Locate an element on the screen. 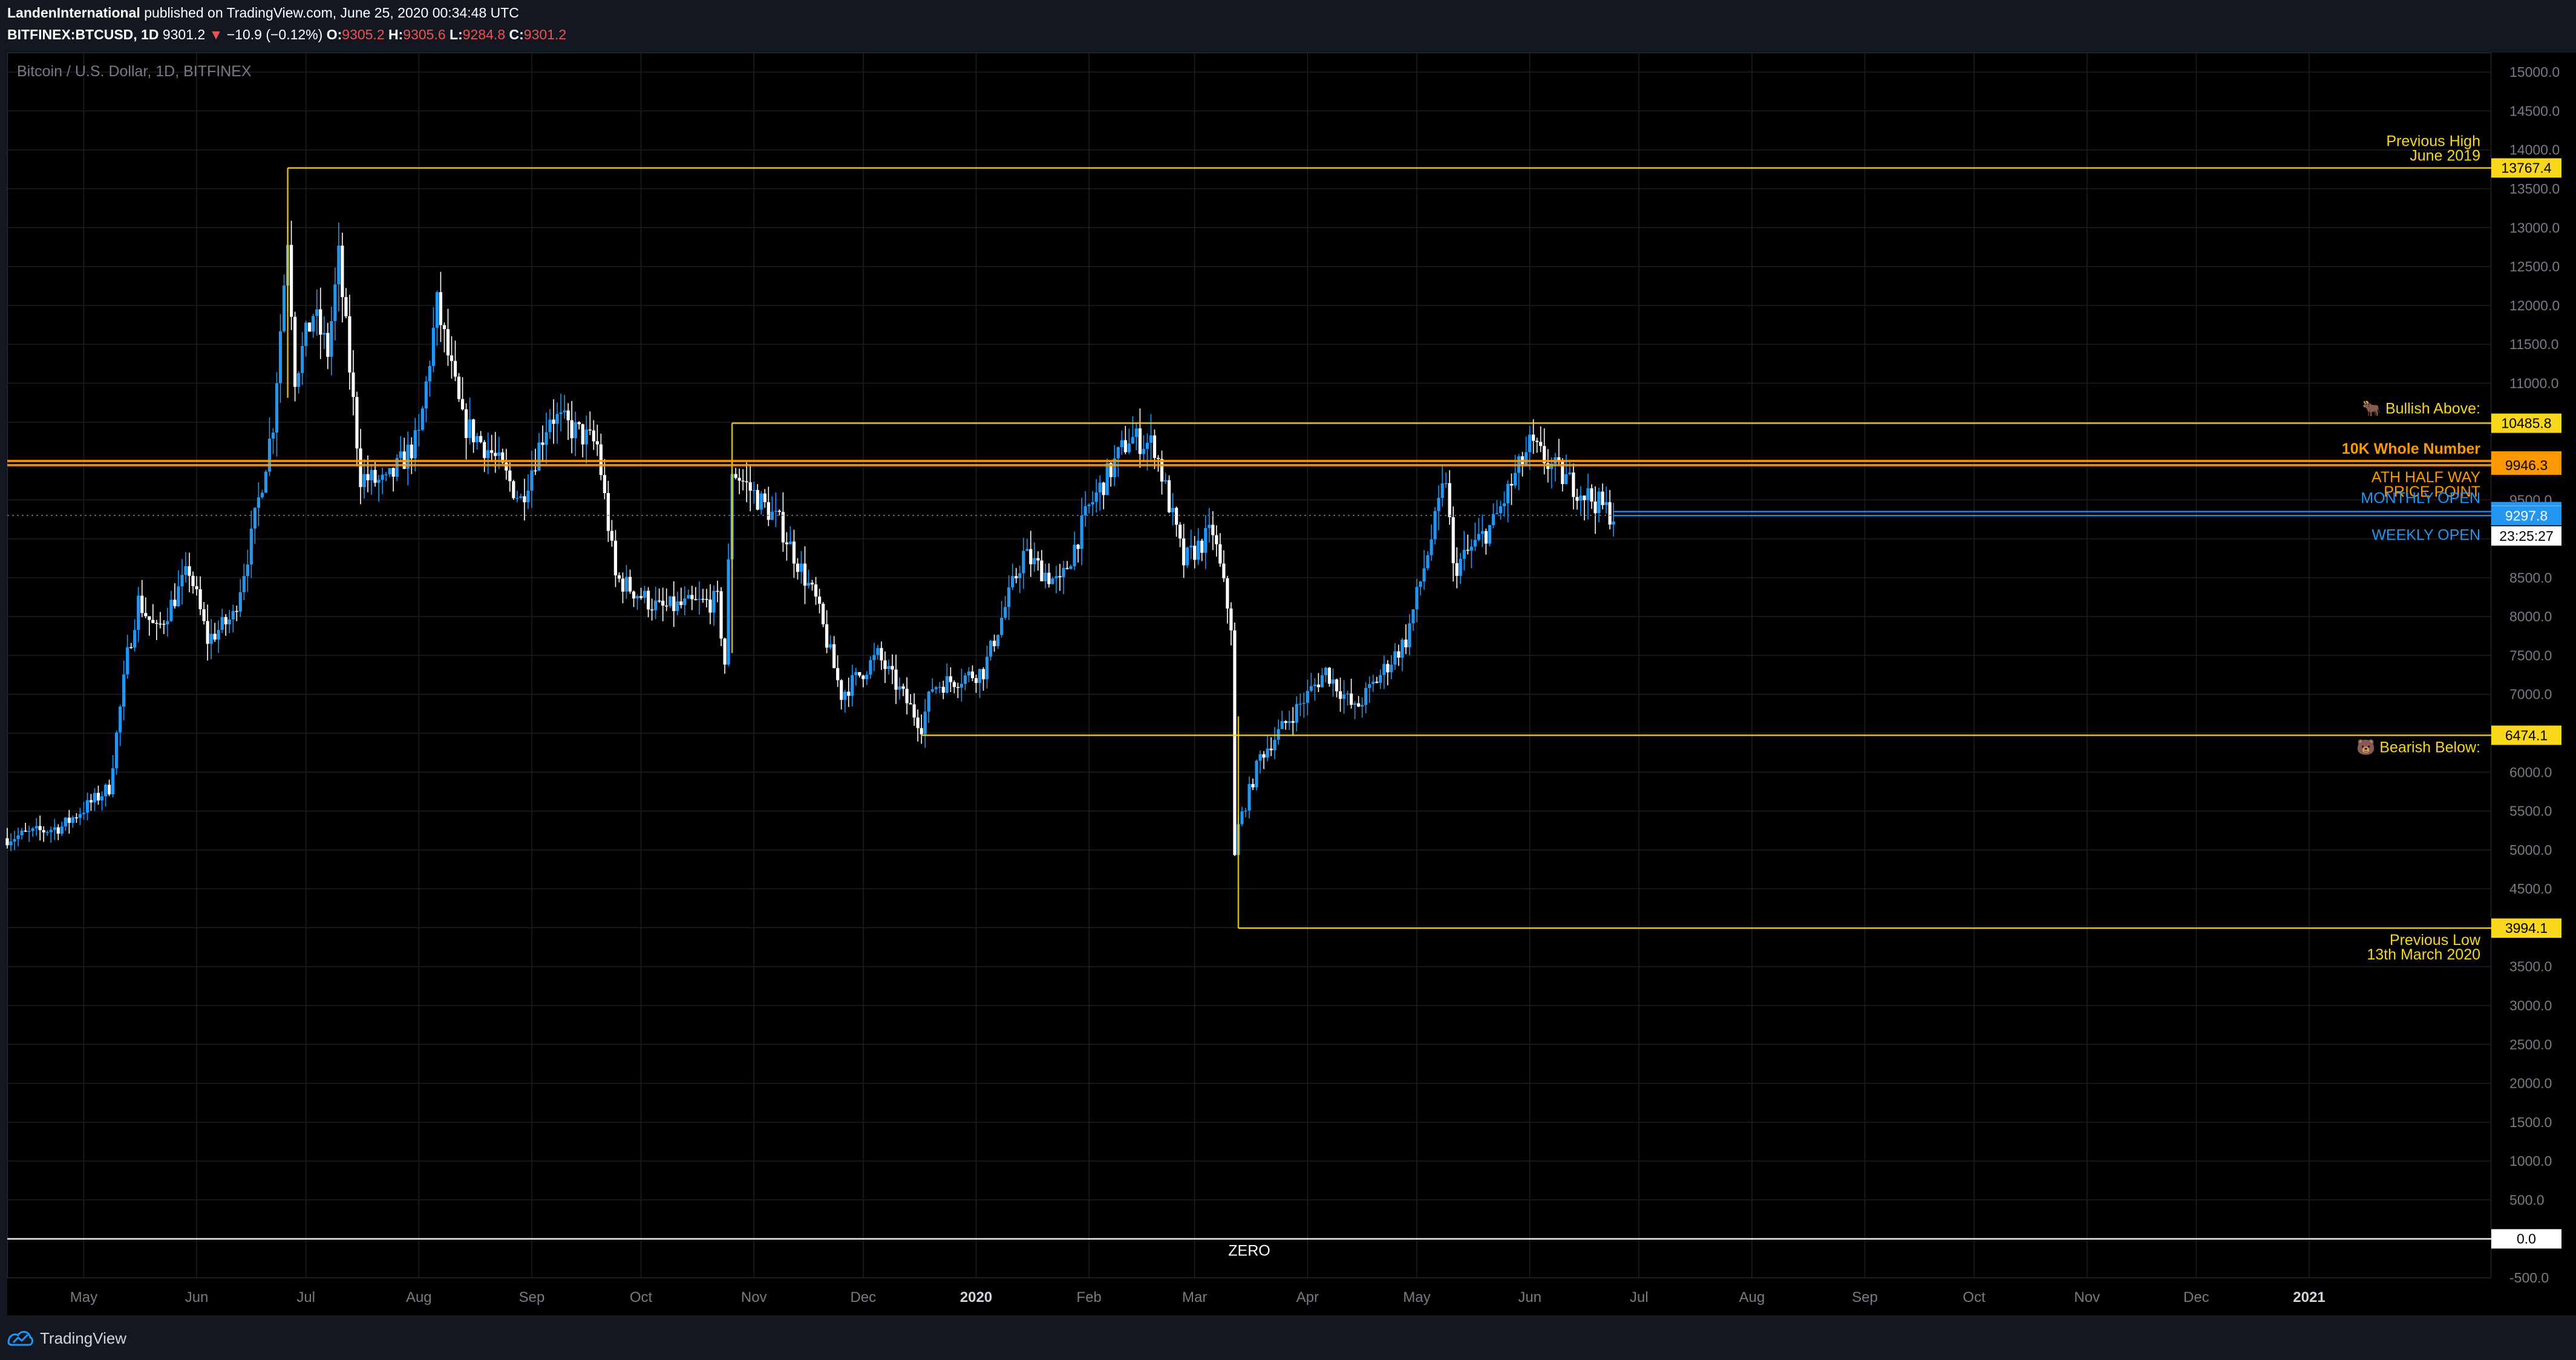  symbol-legend: Bitcoin / U.S. Dollar, 1D, BITFINEX is located at coordinates (134, 71).